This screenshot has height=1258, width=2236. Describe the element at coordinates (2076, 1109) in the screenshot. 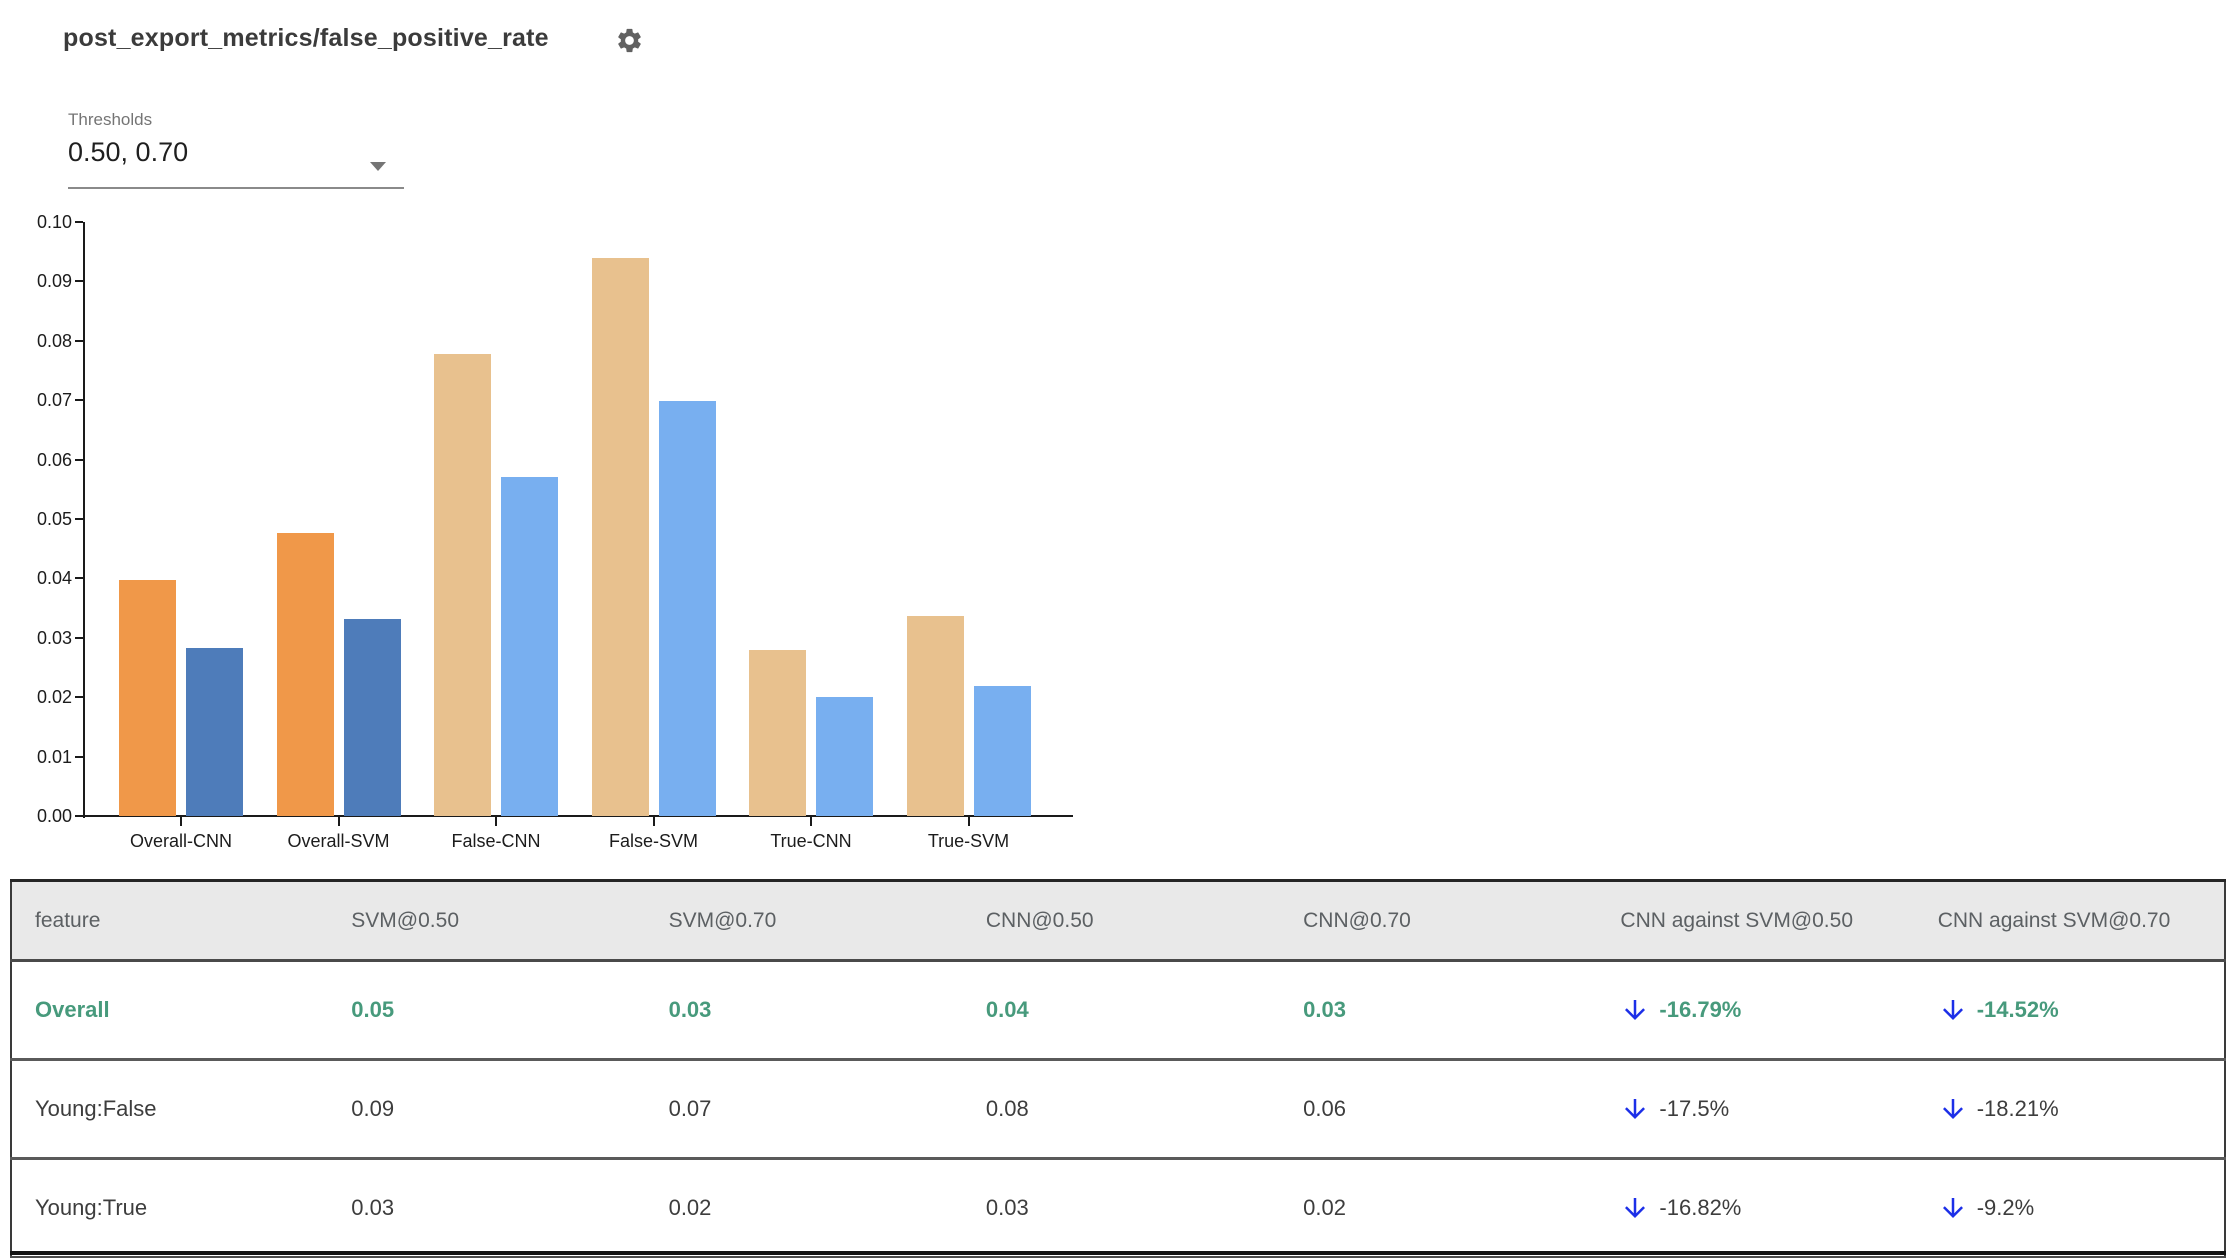

I see `delta-cell: -18.21%` at that location.